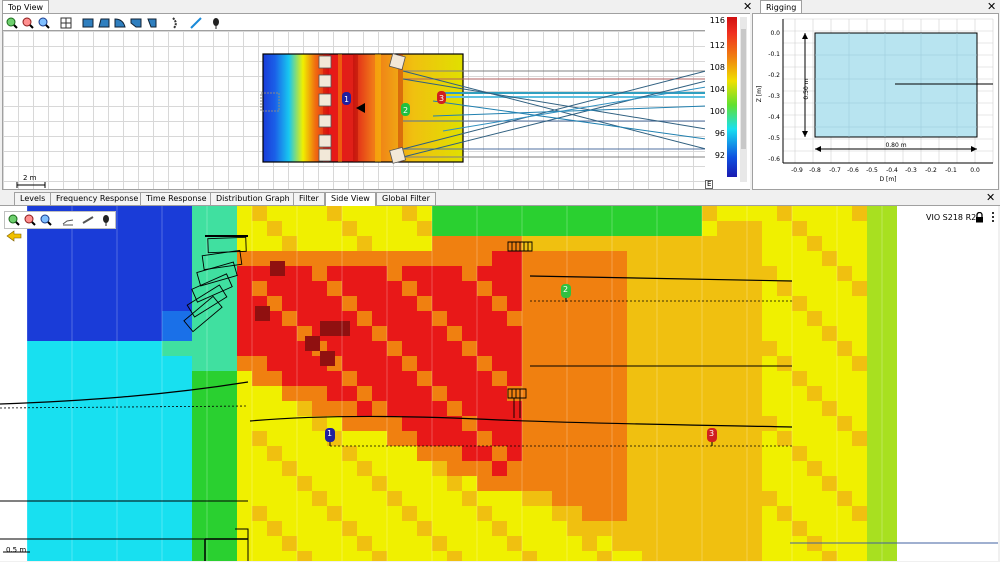  What do you see at coordinates (517, 403) in the screenshot?
I see `speaker-box` at bounding box center [517, 403].